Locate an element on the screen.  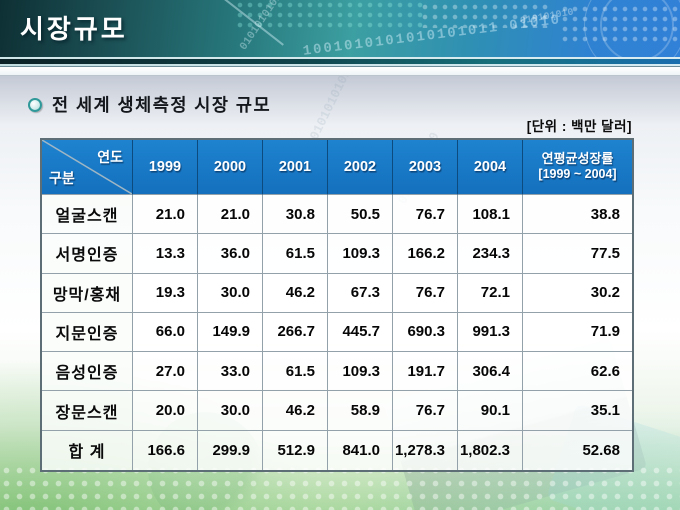
table-cell: 13.3 is located at coordinates (165, 254).